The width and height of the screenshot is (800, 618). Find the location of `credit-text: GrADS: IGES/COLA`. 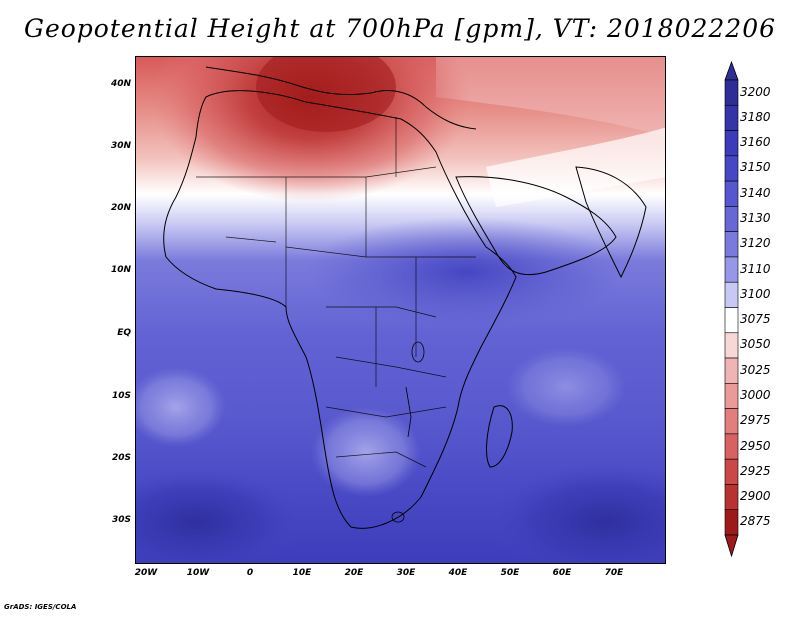

credit-text: GrADS: IGES/COLA is located at coordinates (40, 607).